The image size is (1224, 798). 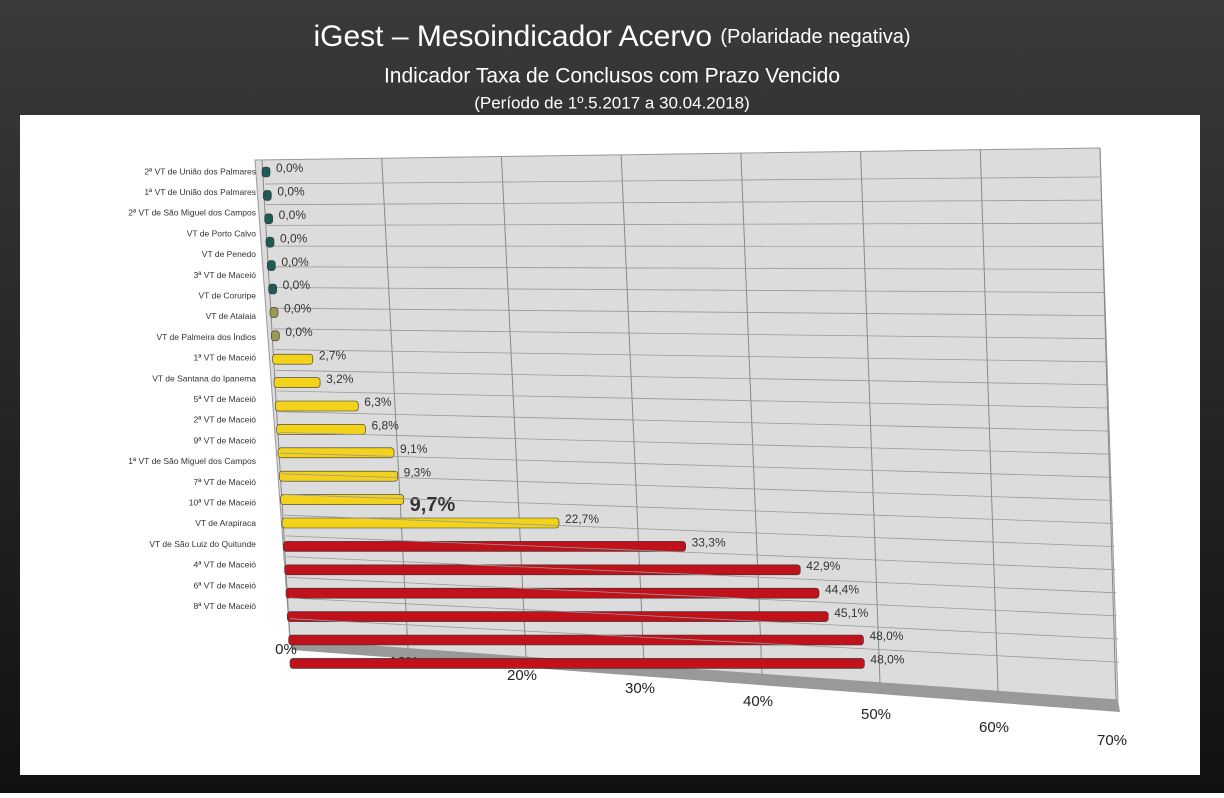 I want to click on y-tick-label: VT de Atalaia, so click(x=231, y=316).